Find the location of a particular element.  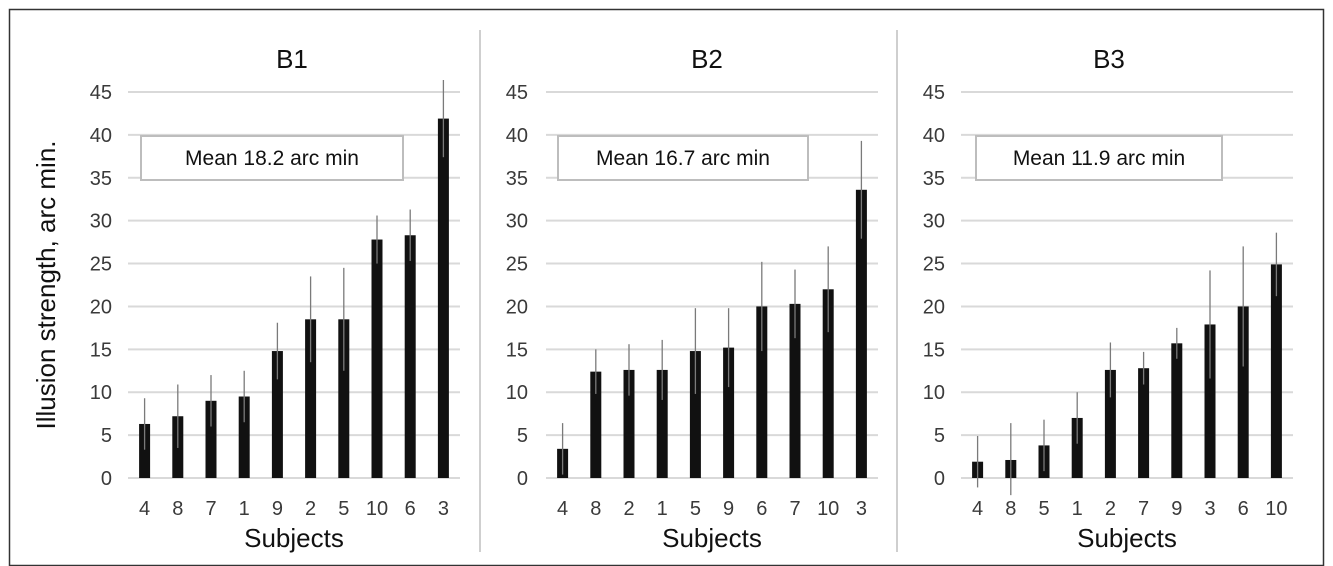

mean-annotation: Mean 11.9 arc min is located at coordinates (1099, 158).